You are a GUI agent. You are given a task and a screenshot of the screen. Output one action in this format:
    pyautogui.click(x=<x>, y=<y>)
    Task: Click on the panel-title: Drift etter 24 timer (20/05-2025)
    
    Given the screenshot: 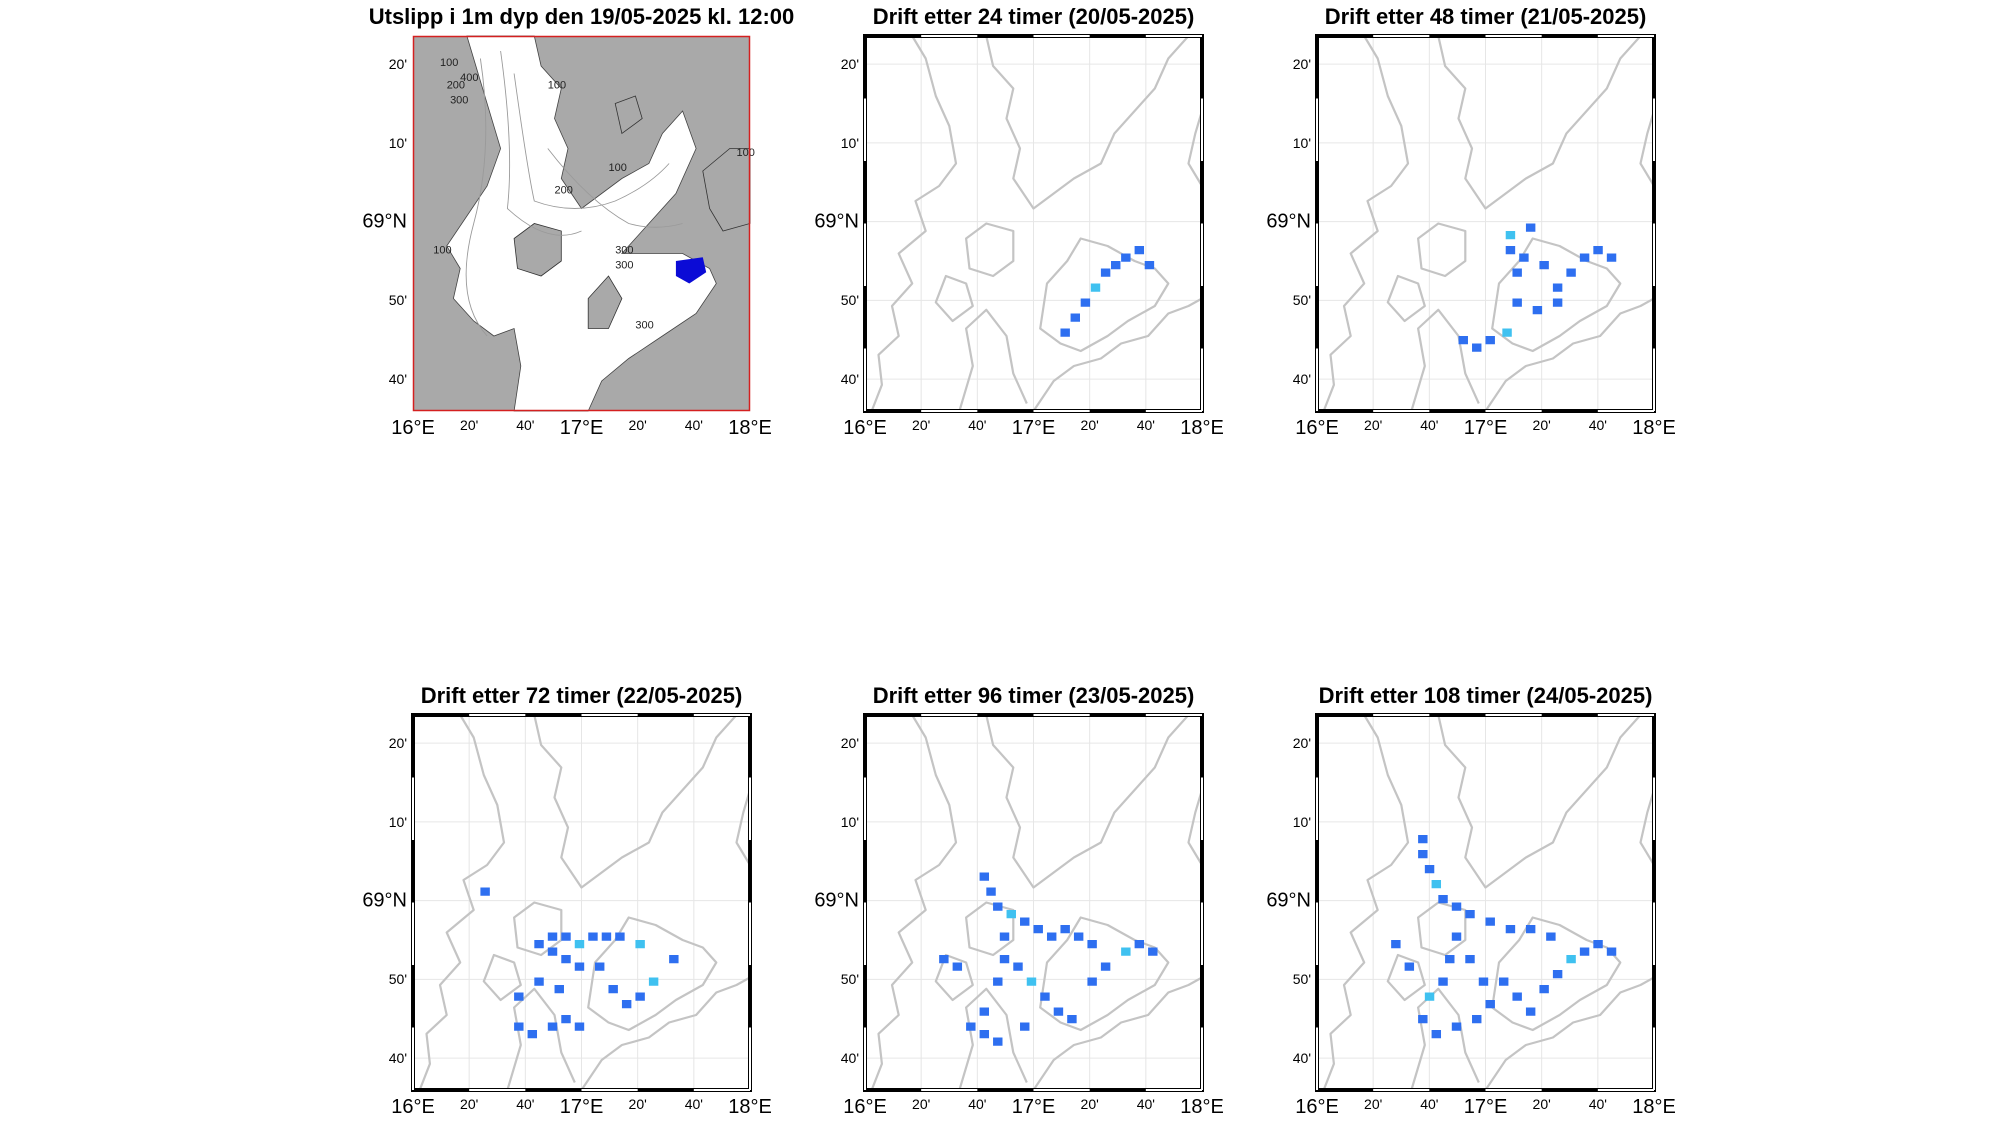 What is the action you would take?
    pyautogui.click(x=1033, y=16)
    